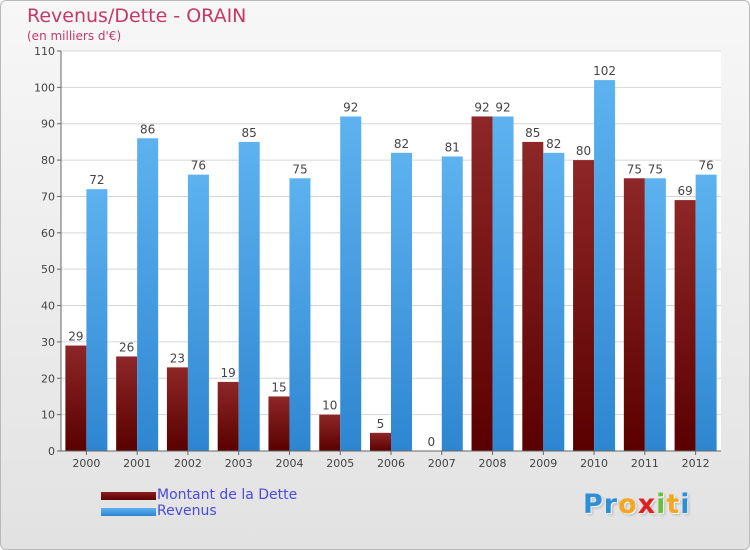 The image size is (750, 550). What do you see at coordinates (126, 347) in the screenshot?
I see `data-label-dette: 26` at bounding box center [126, 347].